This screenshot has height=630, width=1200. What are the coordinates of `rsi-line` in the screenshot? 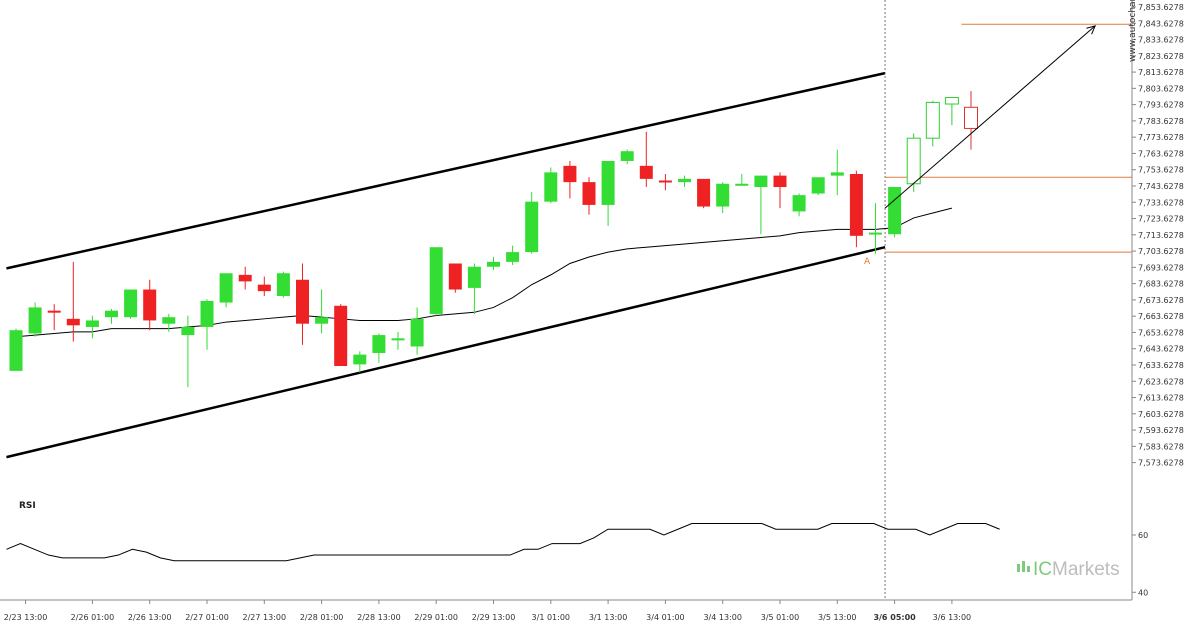 It's located at (503, 542).